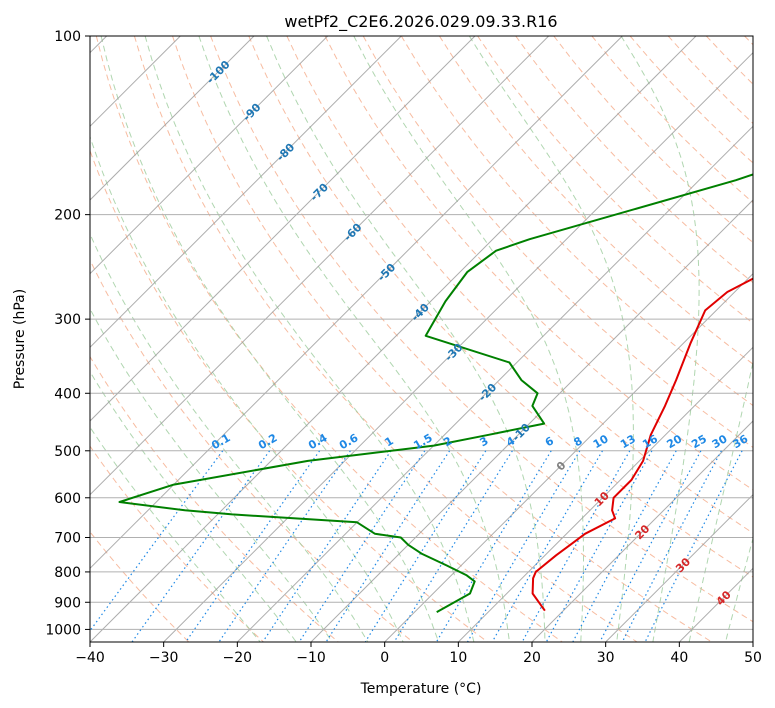 The width and height of the screenshot is (775, 708). Describe the element at coordinates (679, 658) in the screenshot. I see `x-tick-label: 40` at that location.